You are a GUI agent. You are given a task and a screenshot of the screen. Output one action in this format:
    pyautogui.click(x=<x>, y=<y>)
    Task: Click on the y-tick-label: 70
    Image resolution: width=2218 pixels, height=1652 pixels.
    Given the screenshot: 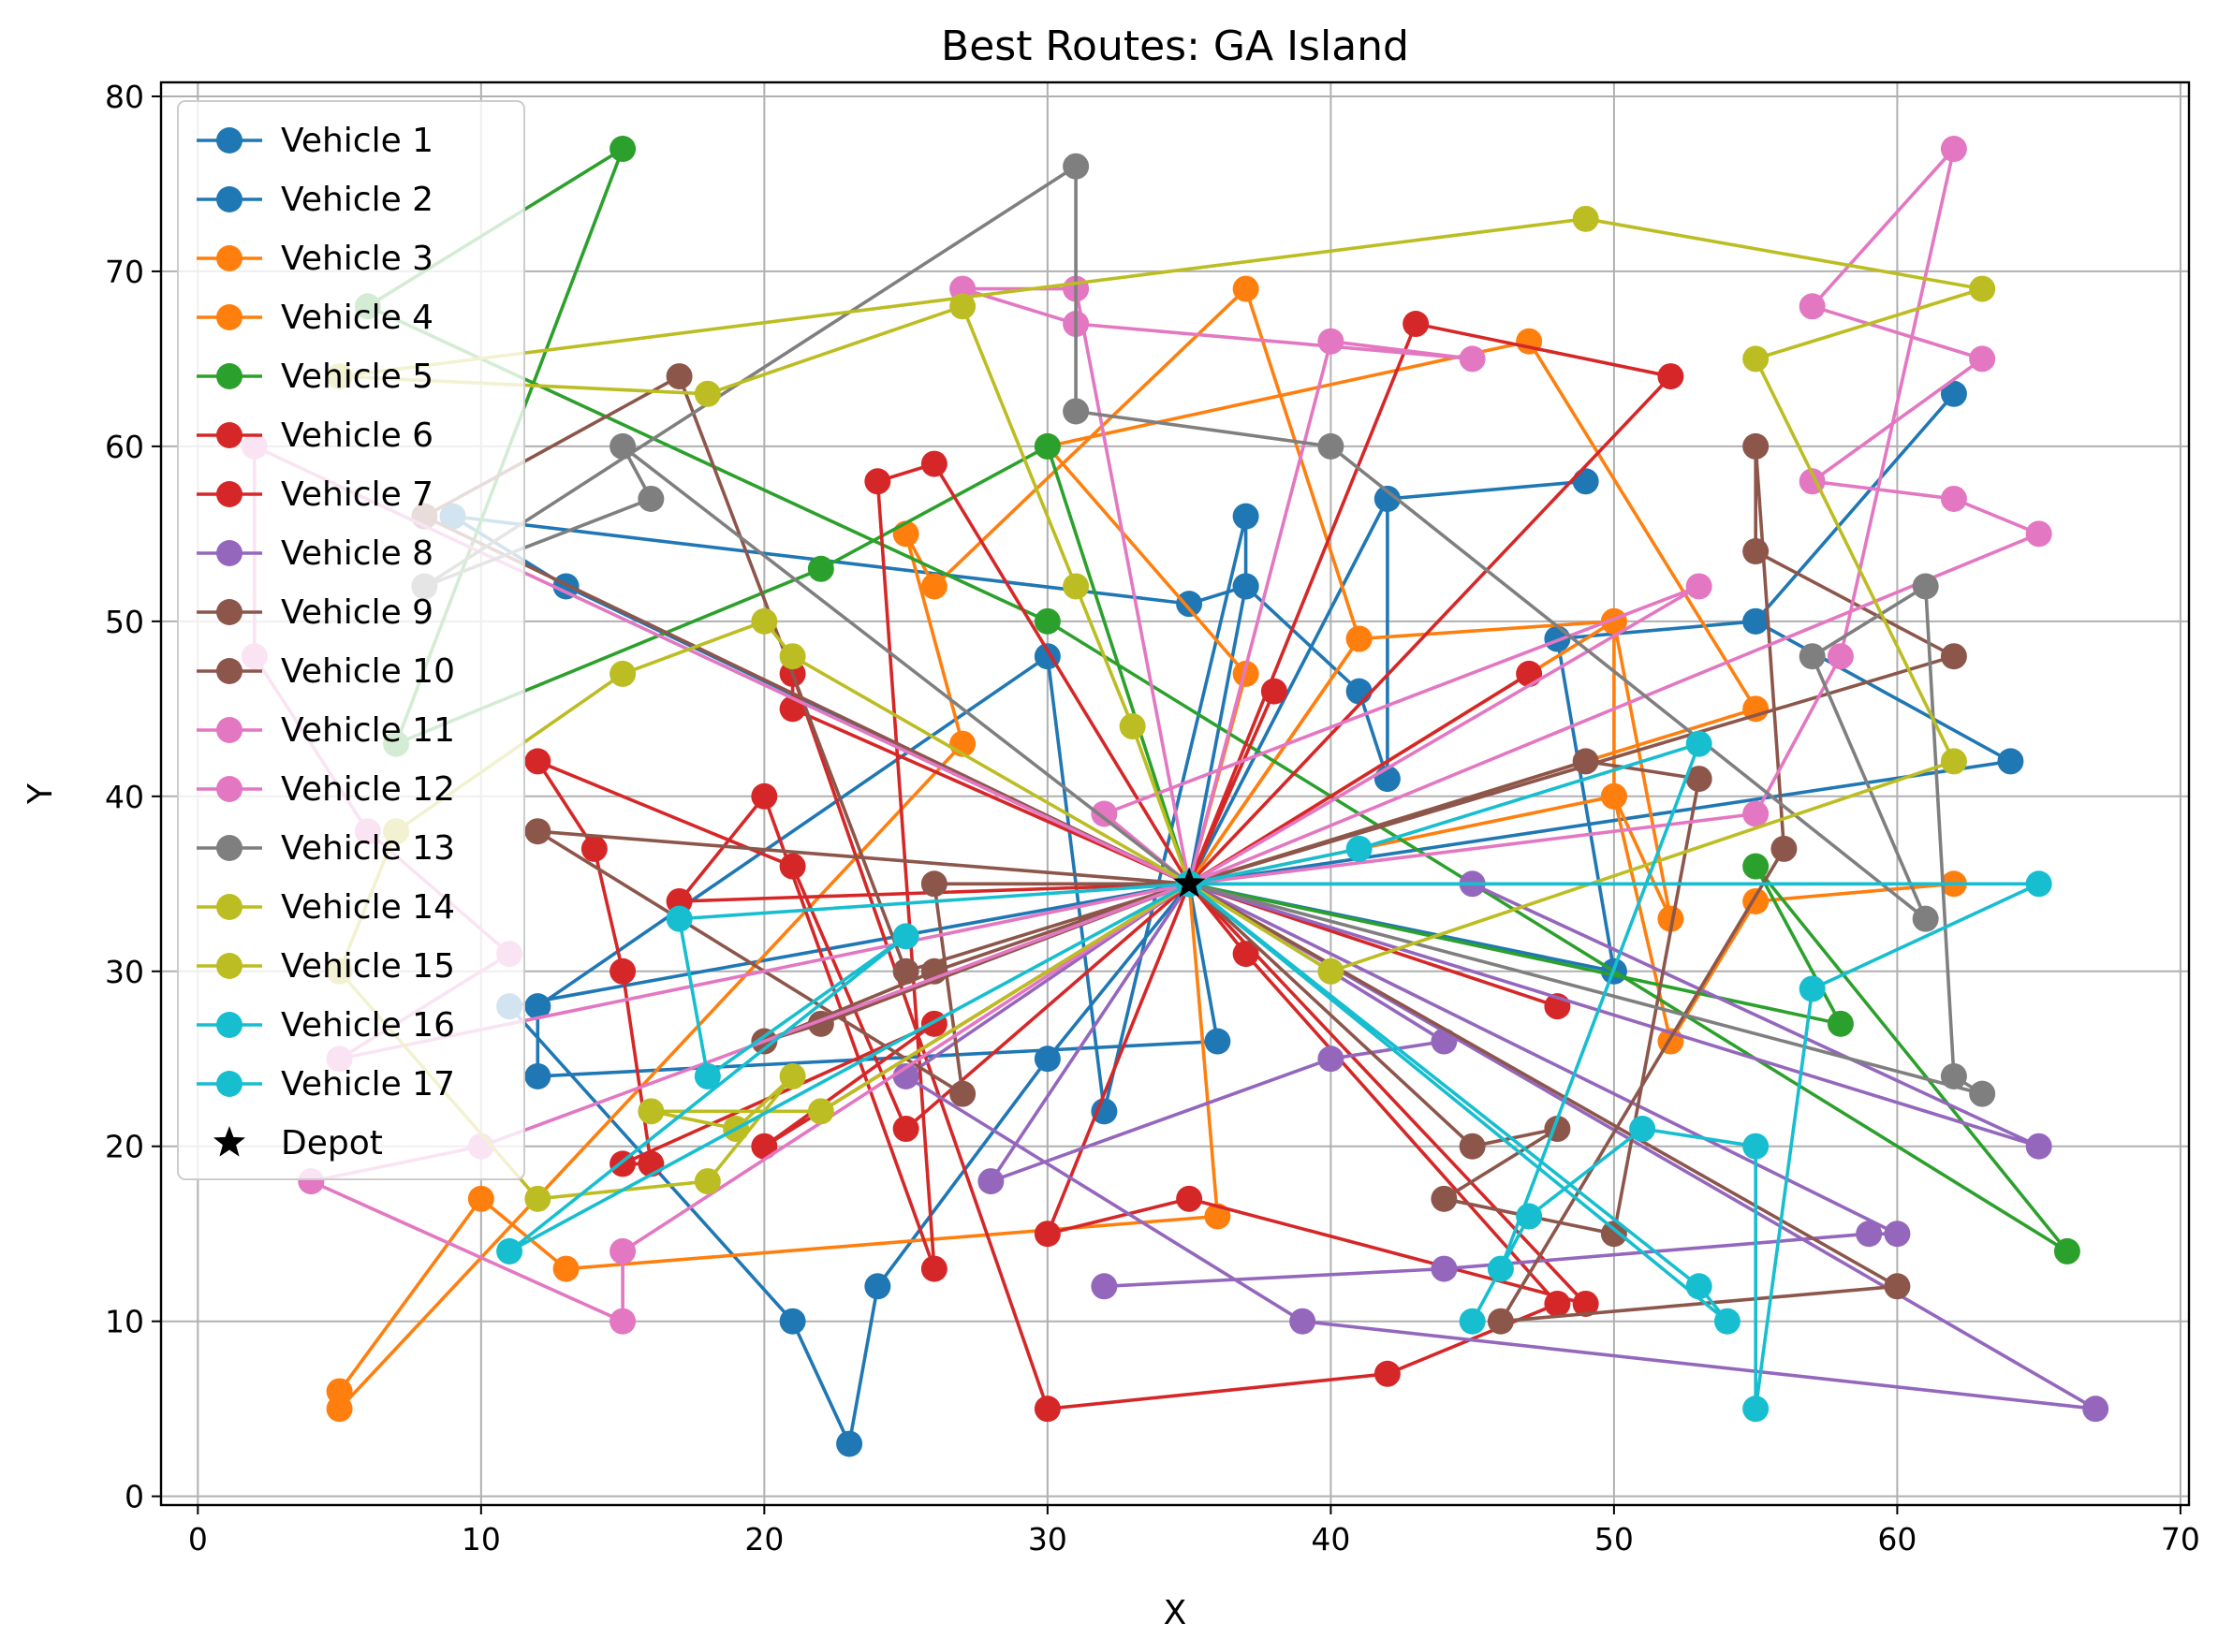 What is the action you would take?
    pyautogui.click(x=124, y=272)
    